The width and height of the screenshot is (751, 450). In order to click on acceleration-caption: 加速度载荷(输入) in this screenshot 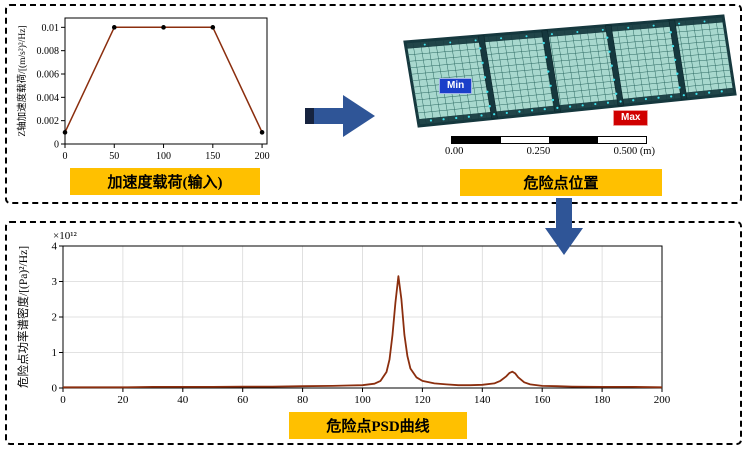, I will do `click(165, 181)`.